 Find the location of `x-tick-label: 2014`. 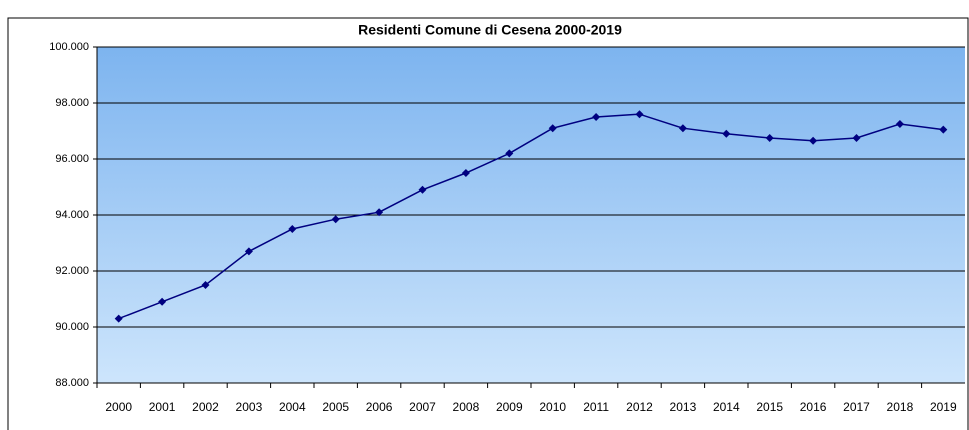

x-tick-label: 2014 is located at coordinates (726, 407).